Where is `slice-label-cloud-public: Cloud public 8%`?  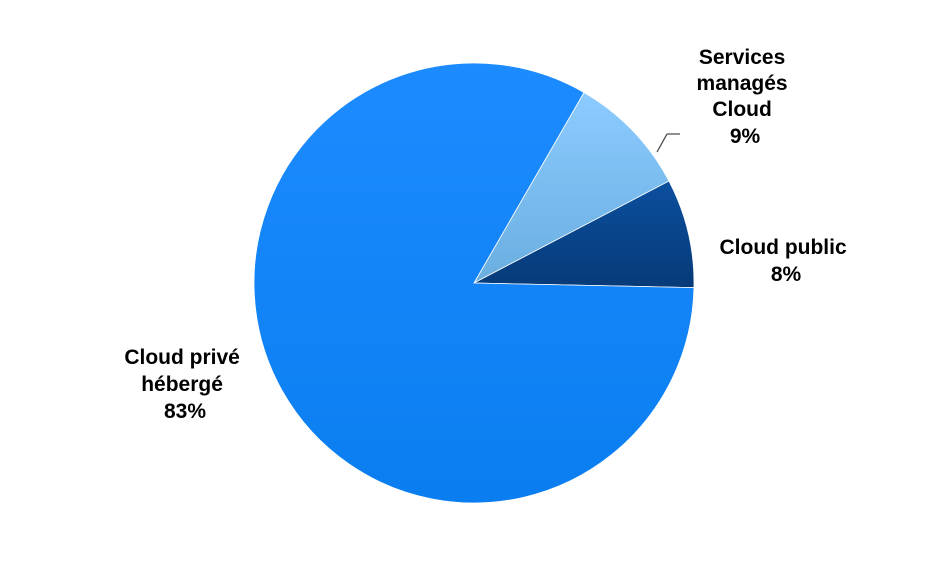
slice-label-cloud-public: Cloud public 8% is located at coordinates (786, 261).